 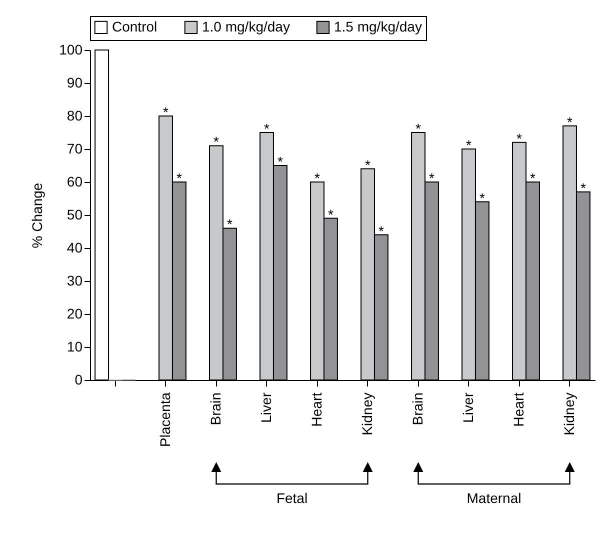 What do you see at coordinates (378, 26) in the screenshot?
I see `legend-label: 1.5 mg/kg/day` at bounding box center [378, 26].